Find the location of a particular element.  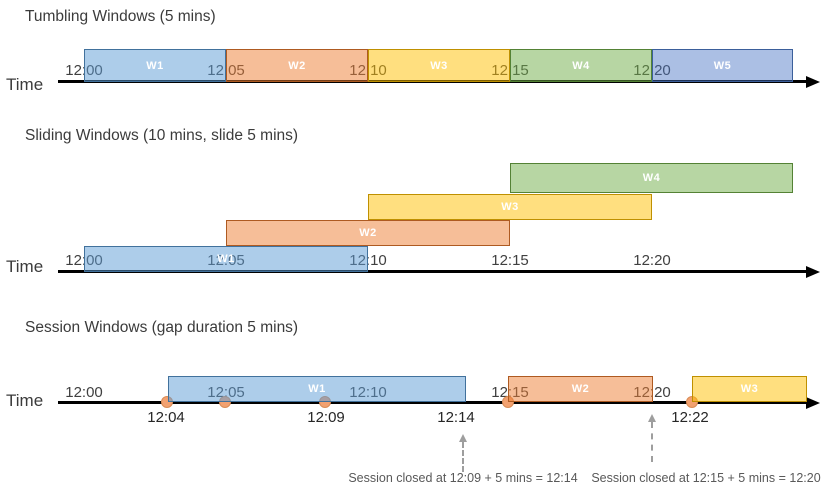

tumbling-window-bar-w1: W1 is located at coordinates (155, 65).